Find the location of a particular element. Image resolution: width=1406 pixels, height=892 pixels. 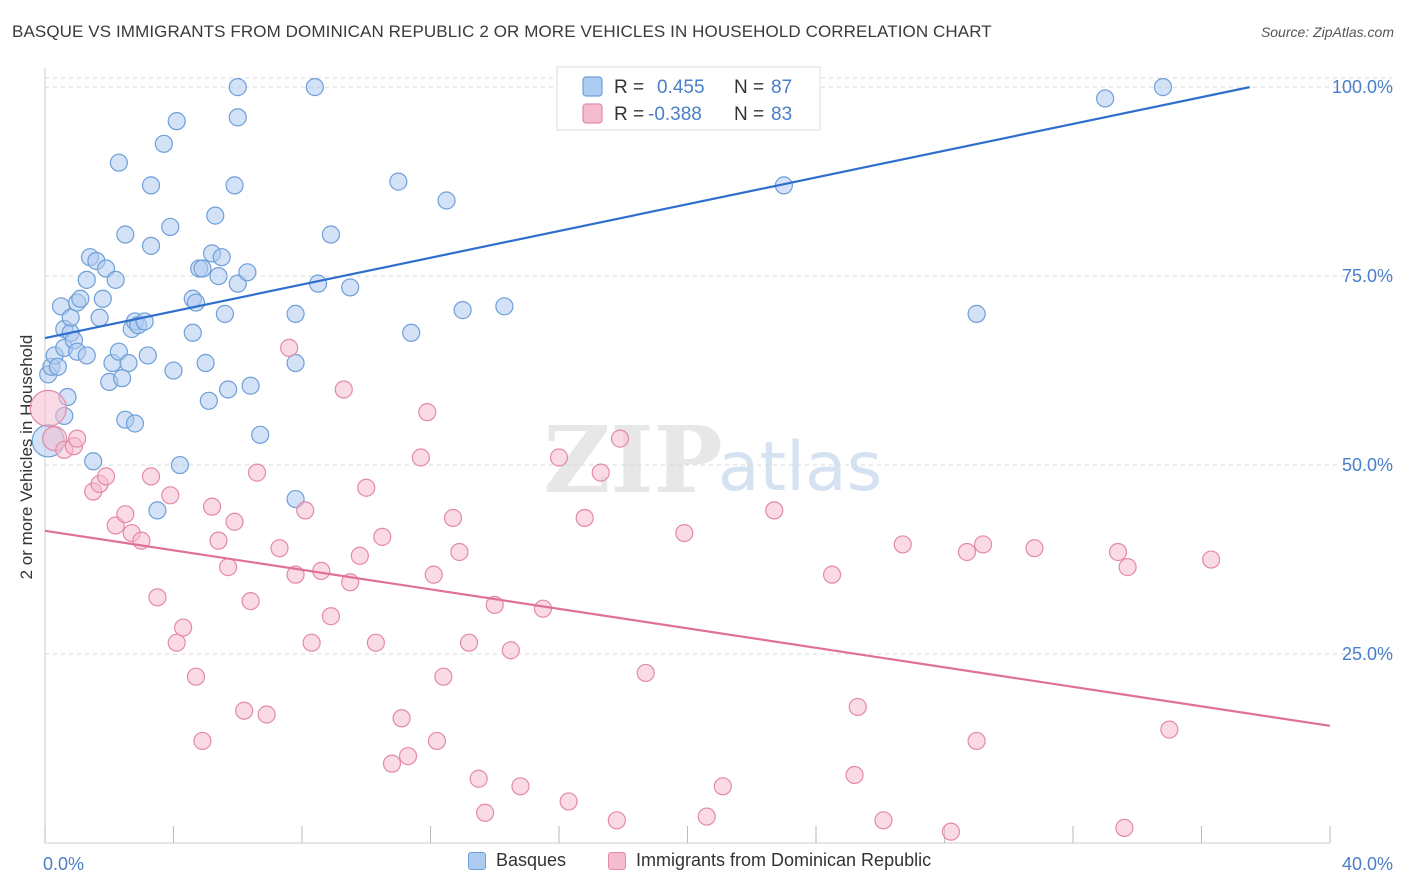

legend-label-basques: Basques is located at coordinates (531, 860).